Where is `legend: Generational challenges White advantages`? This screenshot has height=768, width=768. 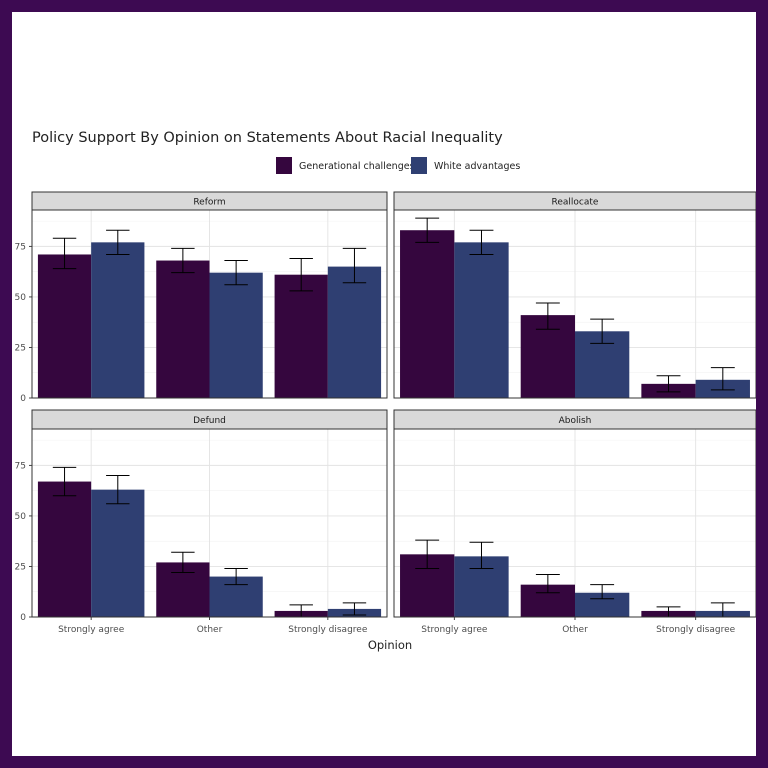
legend: Generational challenges White advantages is located at coordinates (398, 165).